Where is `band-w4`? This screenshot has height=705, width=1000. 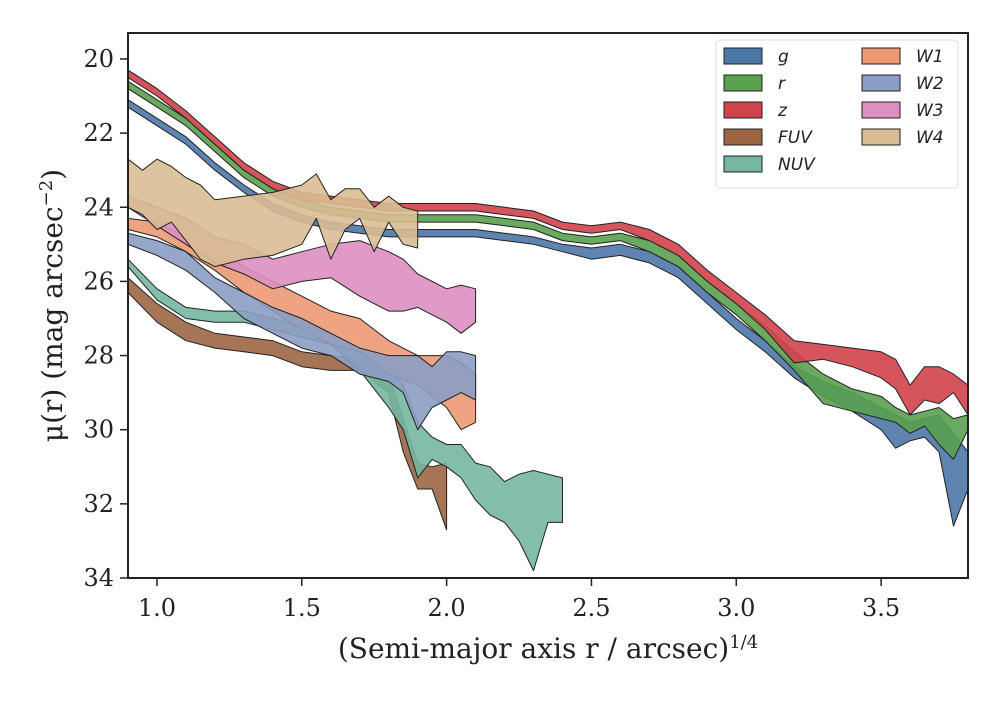 band-w4 is located at coordinates (273, 213).